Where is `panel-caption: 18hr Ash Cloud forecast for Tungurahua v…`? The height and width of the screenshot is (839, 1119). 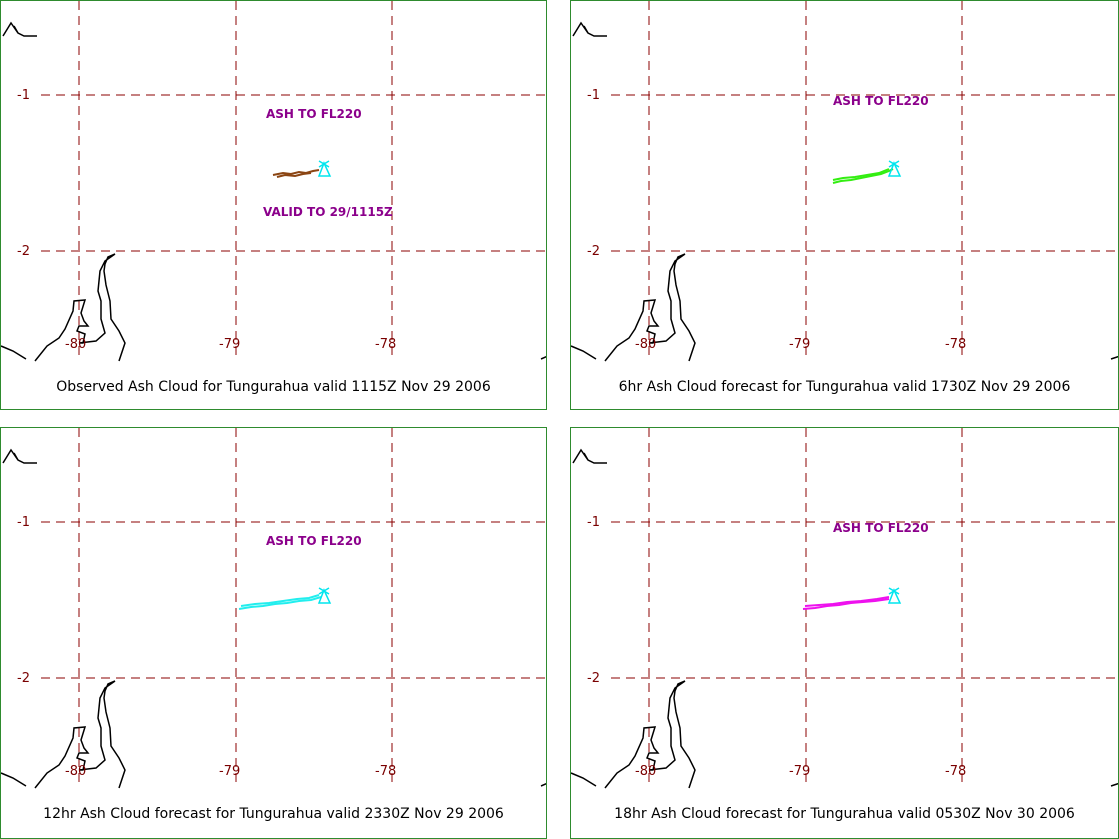 panel-caption: 18hr Ash Cloud forecast for Tungurahua v… is located at coordinates (844, 814).